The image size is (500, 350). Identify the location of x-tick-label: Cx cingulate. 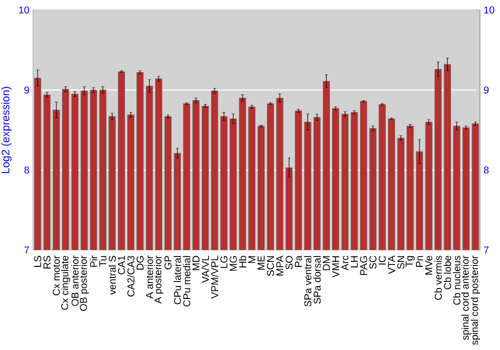
(65, 283).